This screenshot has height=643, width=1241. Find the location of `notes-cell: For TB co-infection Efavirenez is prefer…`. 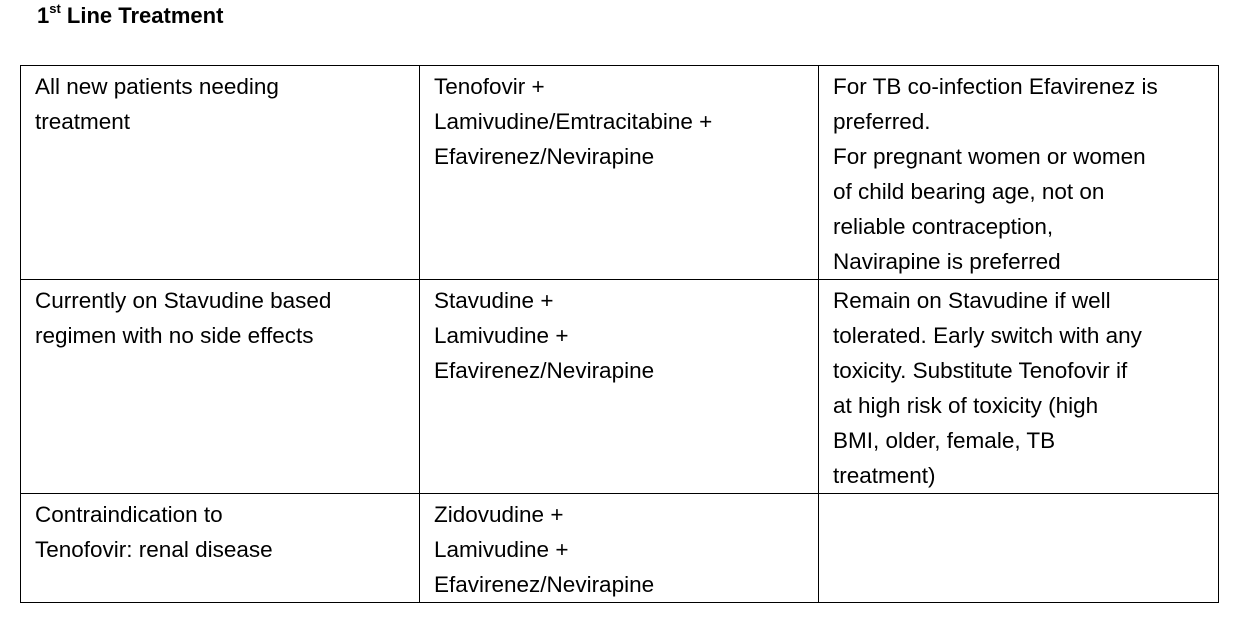

notes-cell: For TB co-infection Efavirenez is prefer… is located at coordinates (1018, 172).